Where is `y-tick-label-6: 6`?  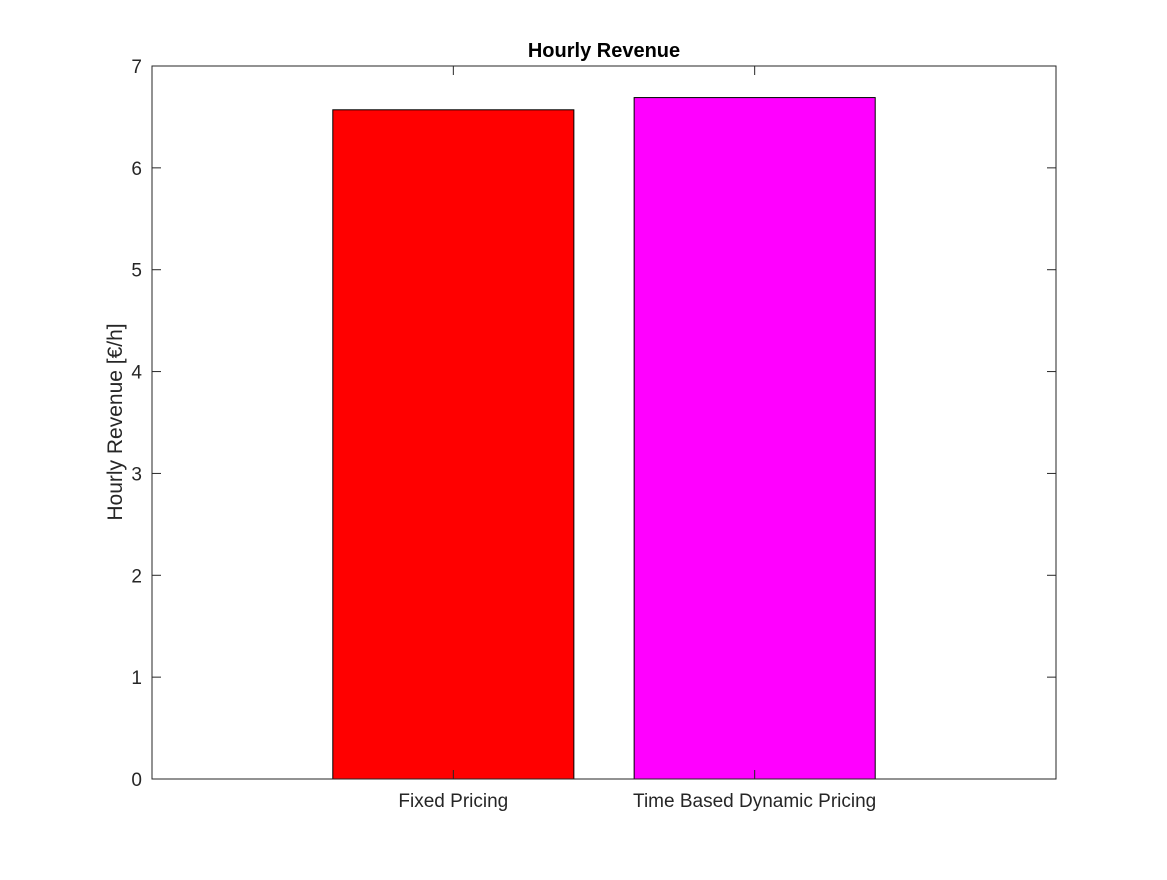 y-tick-label-6: 6 is located at coordinates (136, 169).